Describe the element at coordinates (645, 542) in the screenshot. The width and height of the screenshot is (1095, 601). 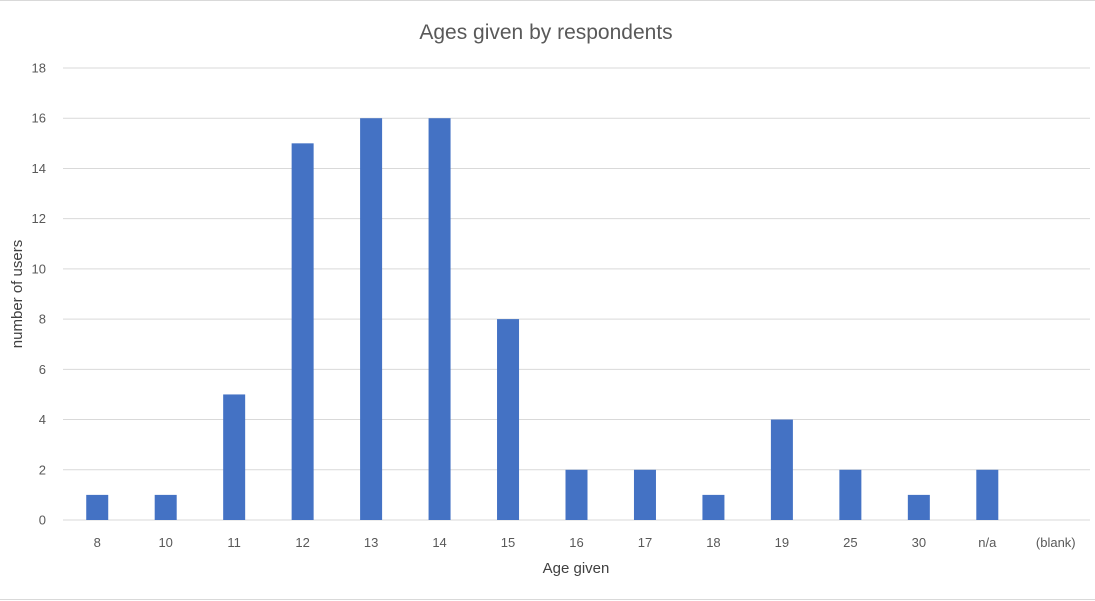
I see `x-tick-label: 17` at that location.